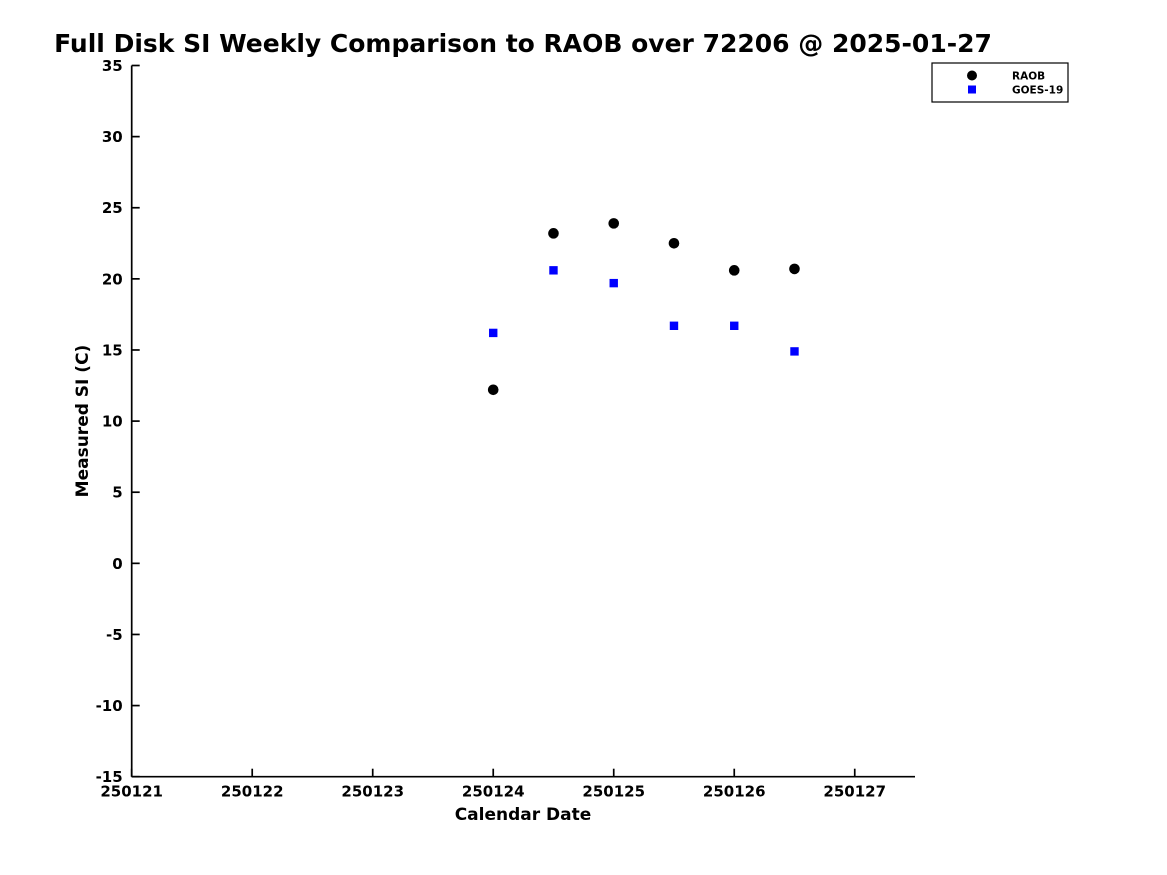  Describe the element at coordinates (643, 307) in the screenshot. I see `data-points` at that location.